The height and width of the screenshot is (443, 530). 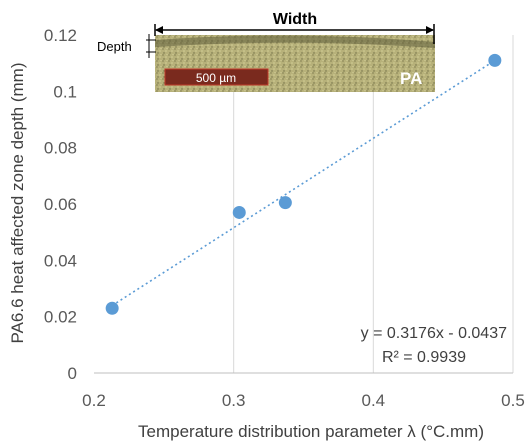 I want to click on heat-affected-zone-band, so click(x=295, y=41).